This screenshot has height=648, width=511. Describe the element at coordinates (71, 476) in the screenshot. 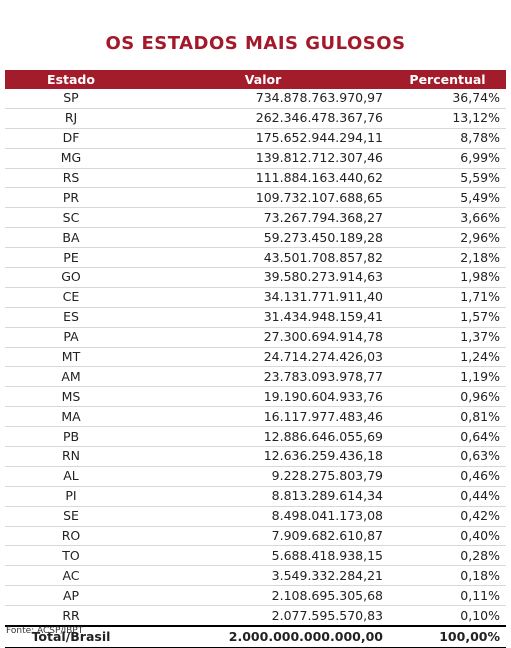

I see `table-cell: AL` at that location.